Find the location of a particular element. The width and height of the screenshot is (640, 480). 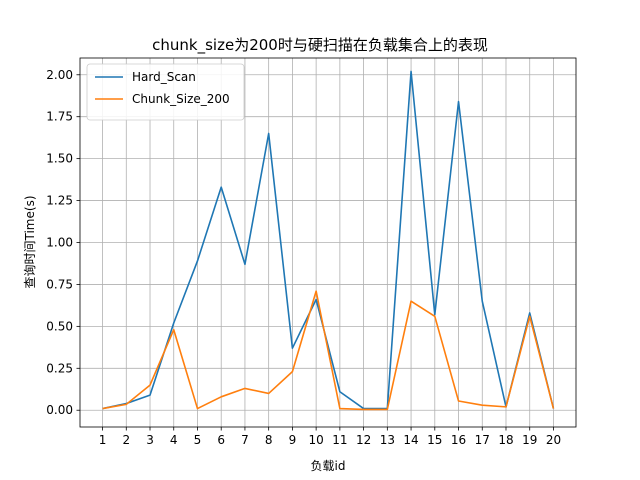

x-tick-label: 17 is located at coordinates (482, 440).